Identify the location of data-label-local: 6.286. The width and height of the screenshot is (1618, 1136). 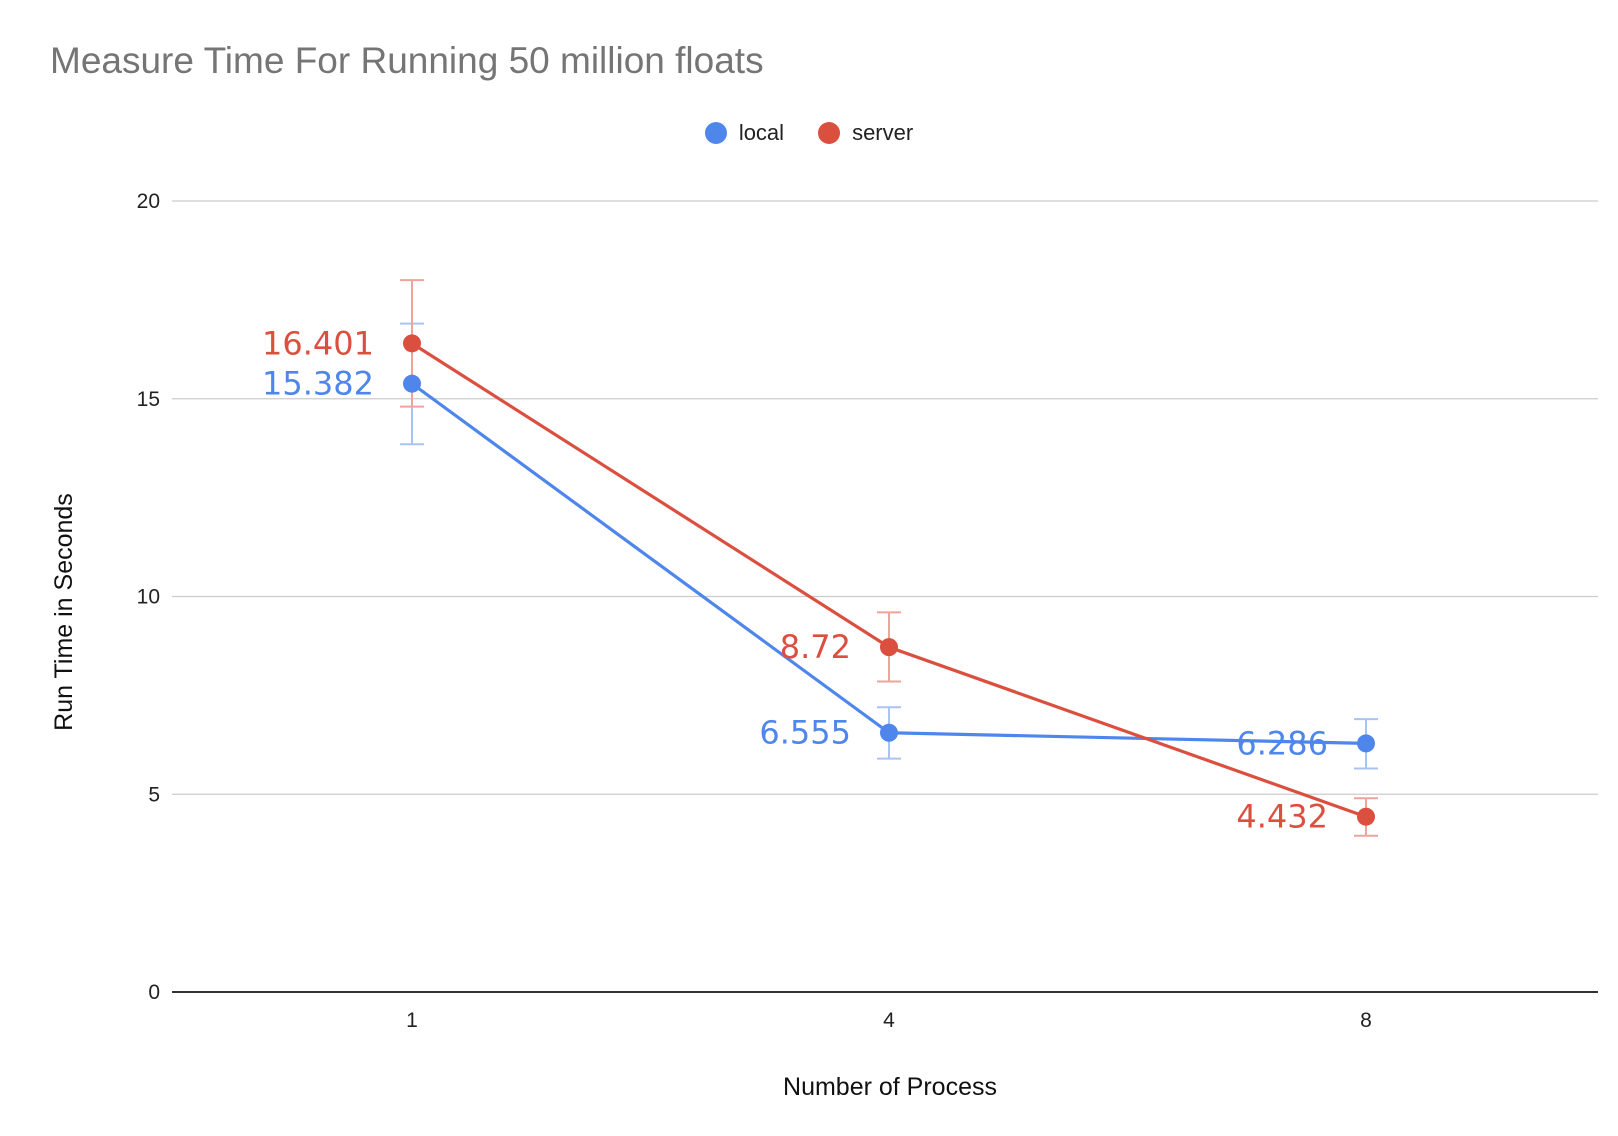
(1282, 743).